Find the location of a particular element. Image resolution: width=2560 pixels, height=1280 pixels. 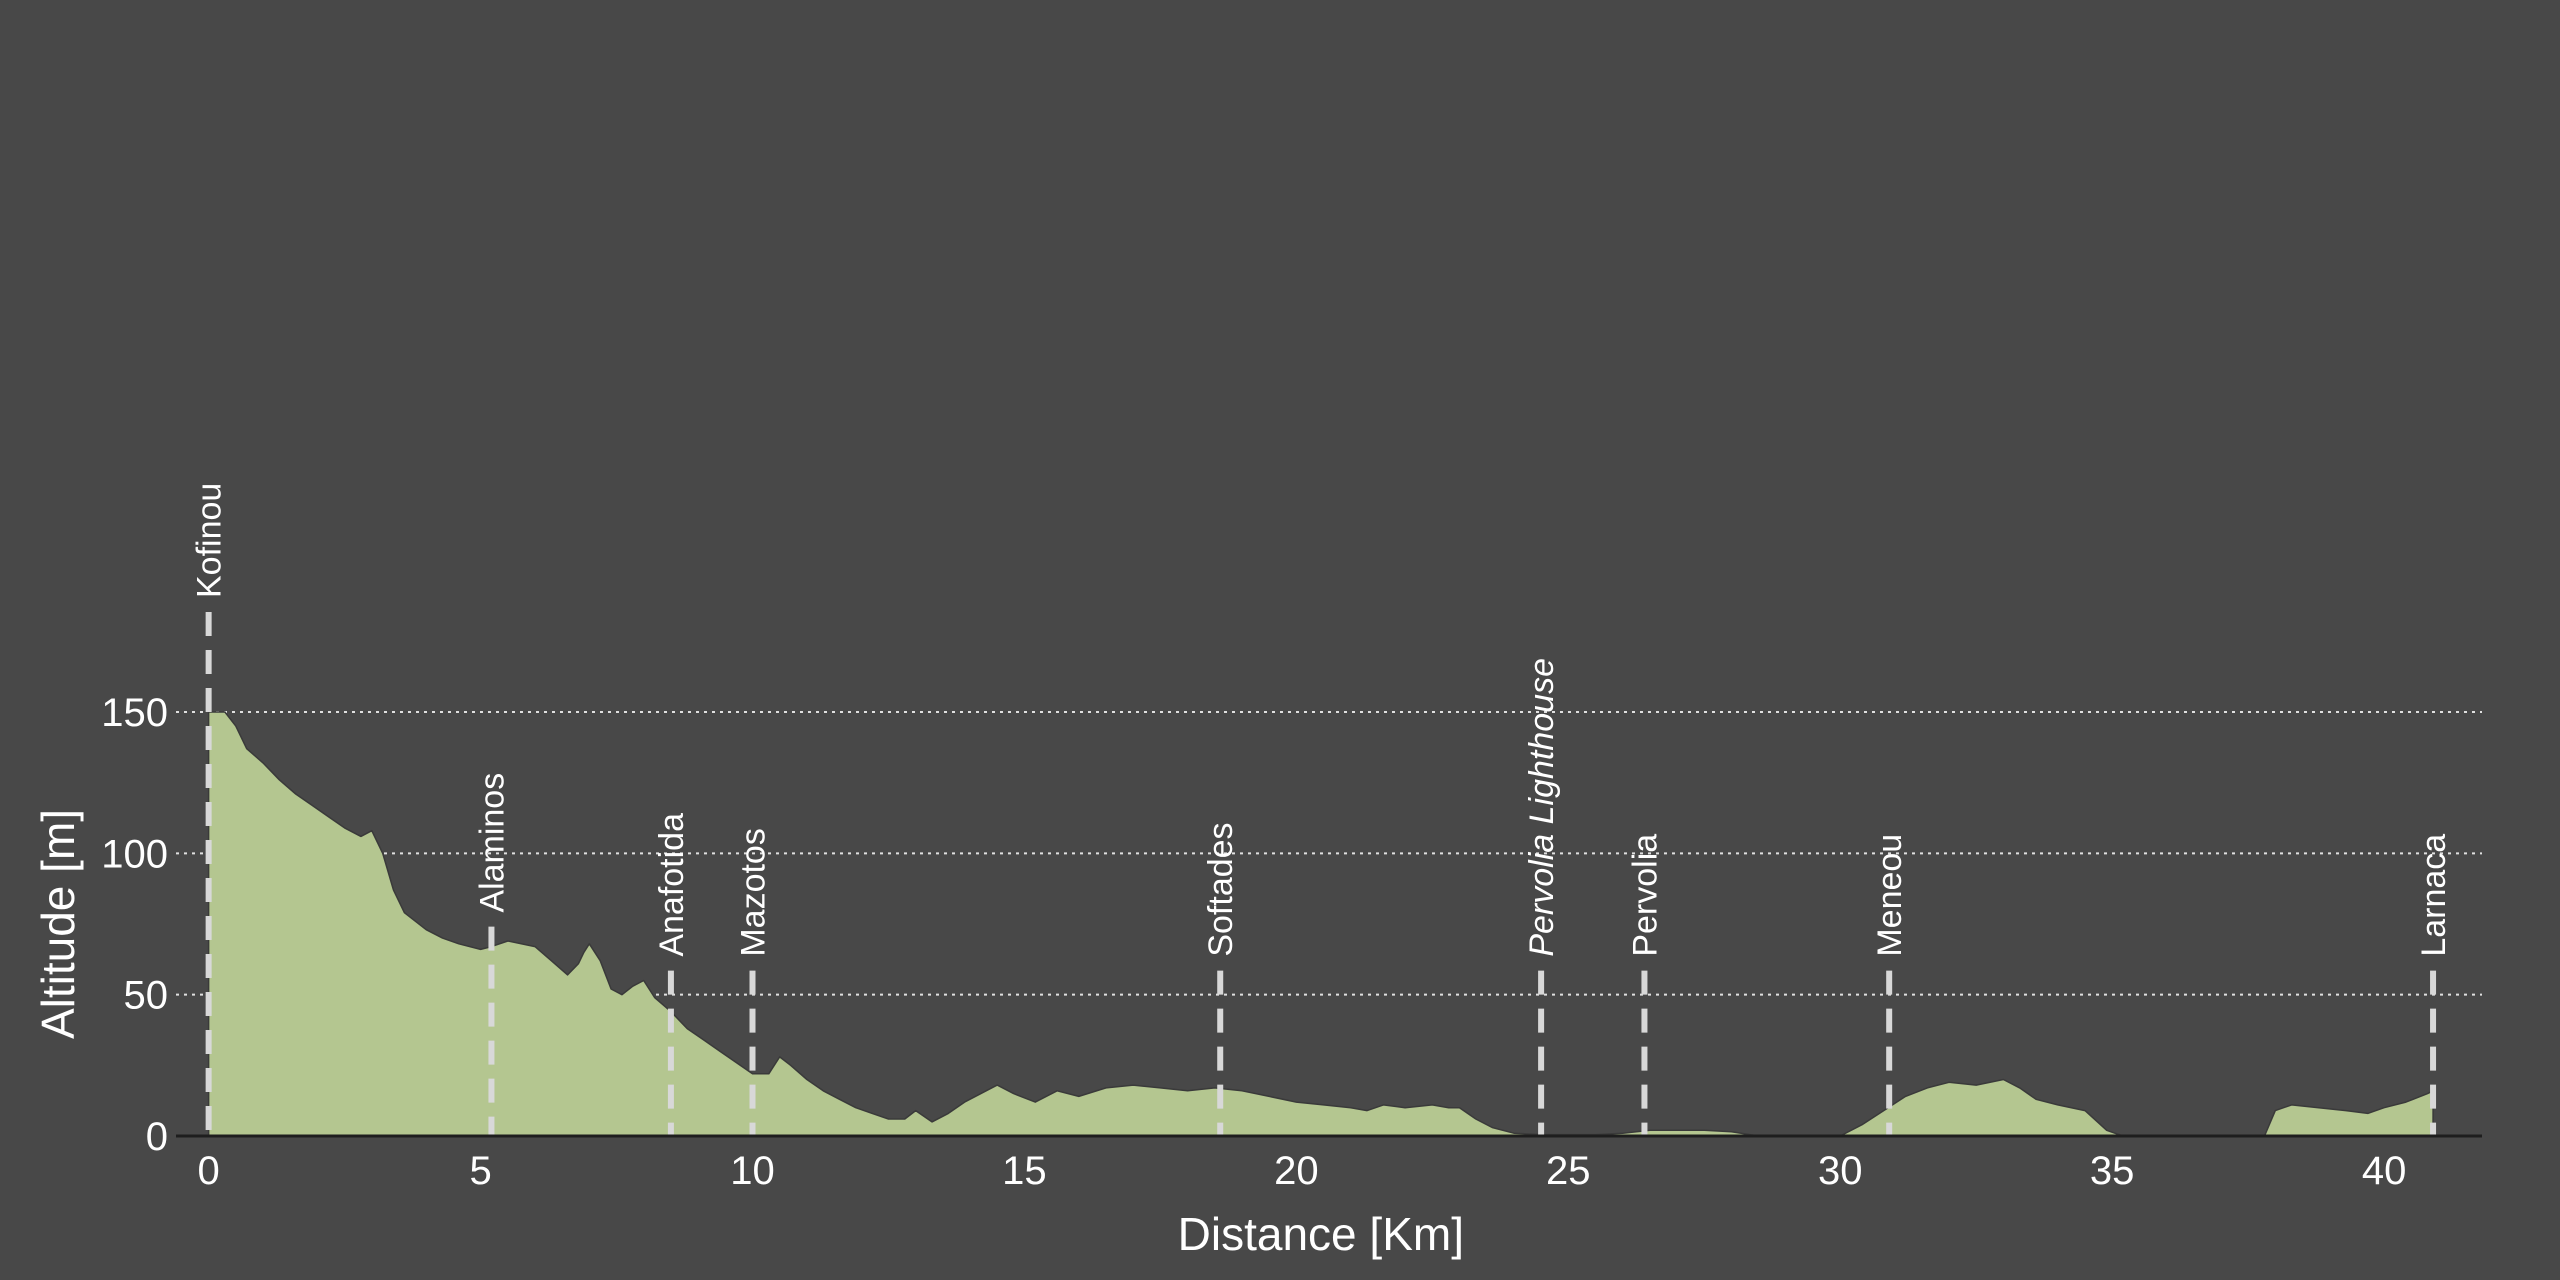

x-tick-labels: 0 5 10 15 20 25 30 35 40 is located at coordinates (1302, 1171).